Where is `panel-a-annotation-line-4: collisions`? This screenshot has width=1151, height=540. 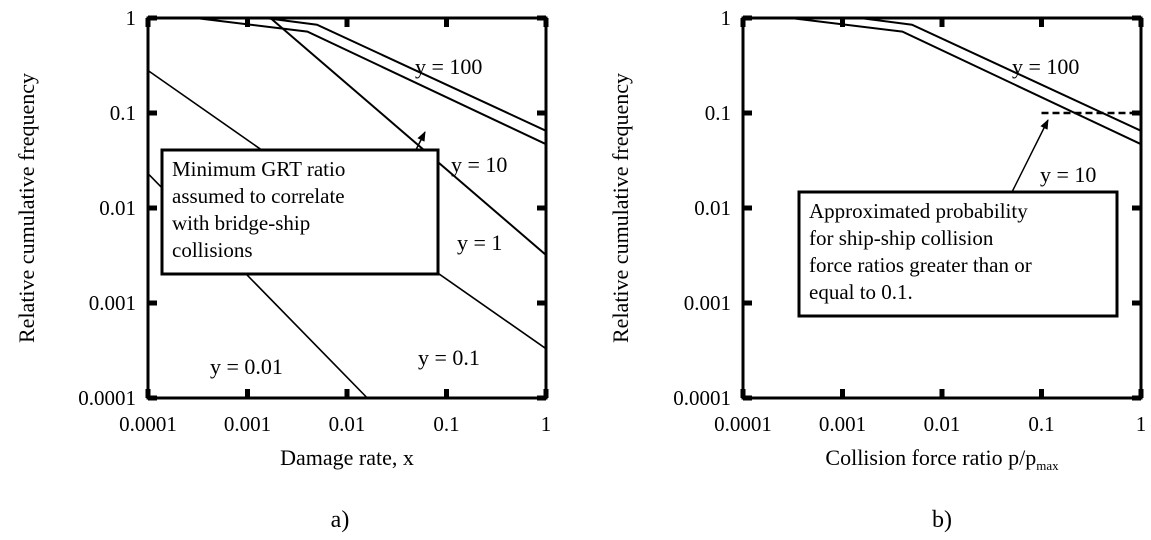
panel-a-annotation-line-4: collisions is located at coordinates (212, 250).